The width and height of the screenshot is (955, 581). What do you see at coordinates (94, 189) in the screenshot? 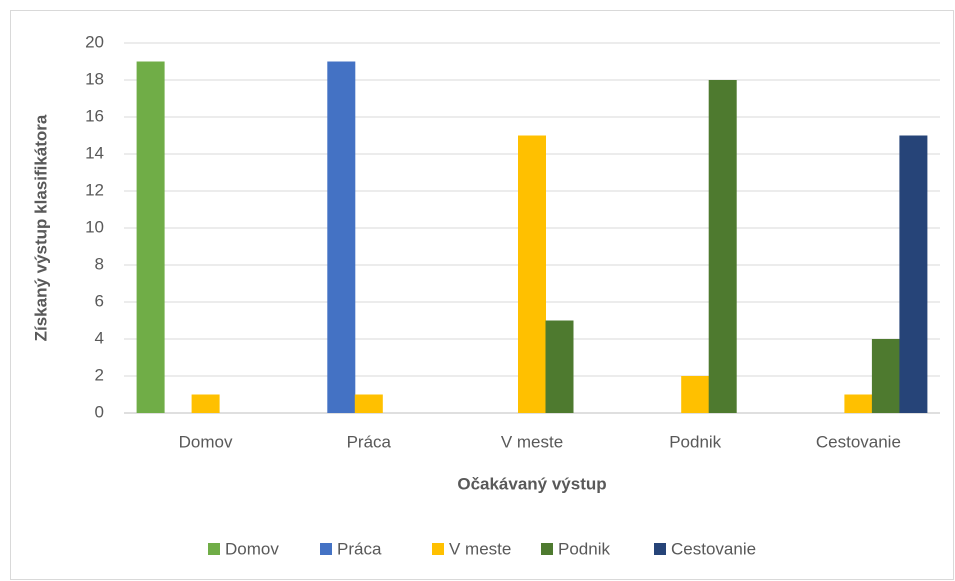
I see `y-tick-label: 12` at bounding box center [94, 189].